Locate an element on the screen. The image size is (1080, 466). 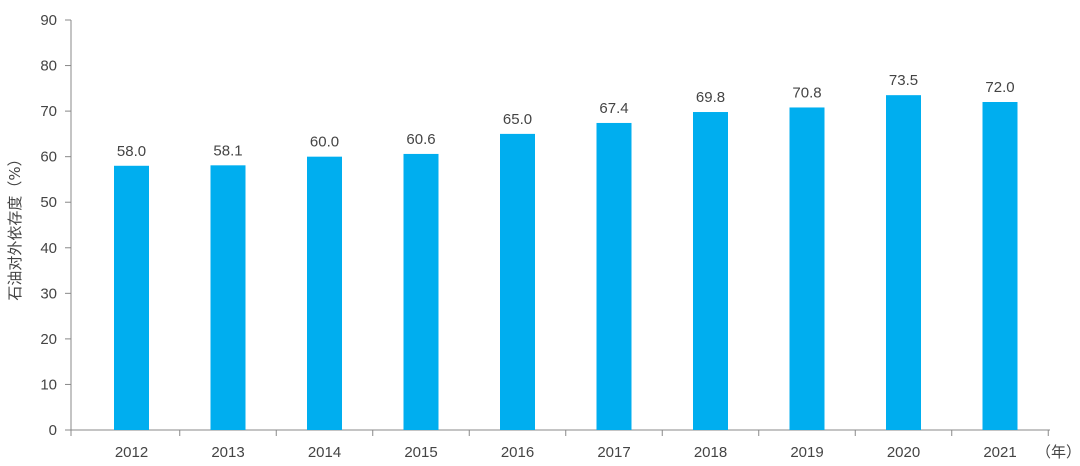
x-axis: 2012 2013 2014 2015 2016 2017 2018 2019 2020 2021 is located at coordinates (557, 445).